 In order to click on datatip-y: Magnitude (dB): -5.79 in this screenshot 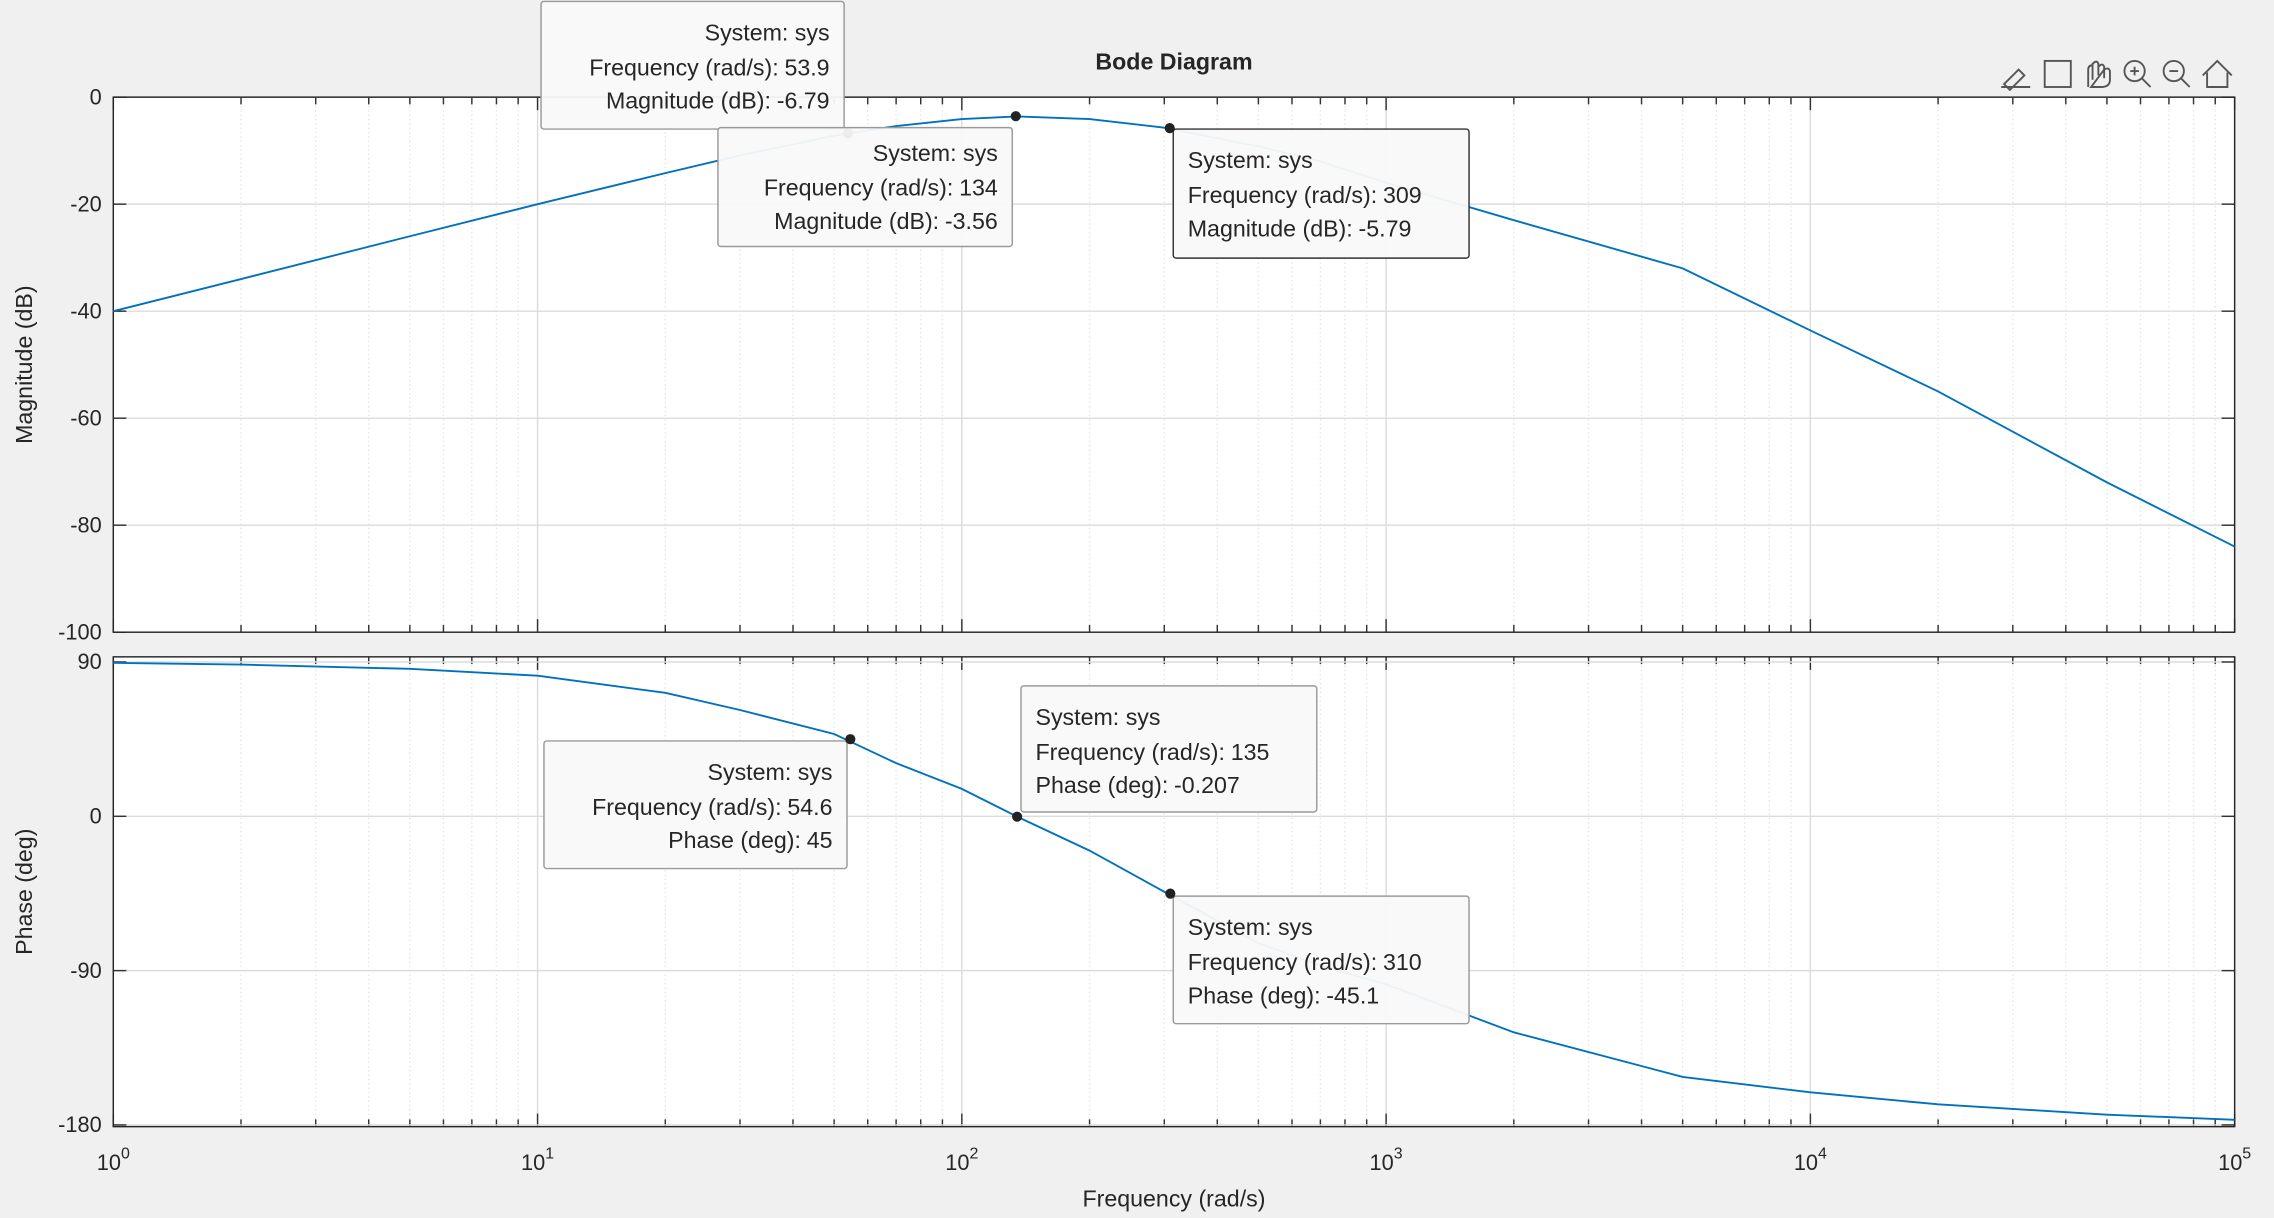, I will do `click(1300, 228)`.